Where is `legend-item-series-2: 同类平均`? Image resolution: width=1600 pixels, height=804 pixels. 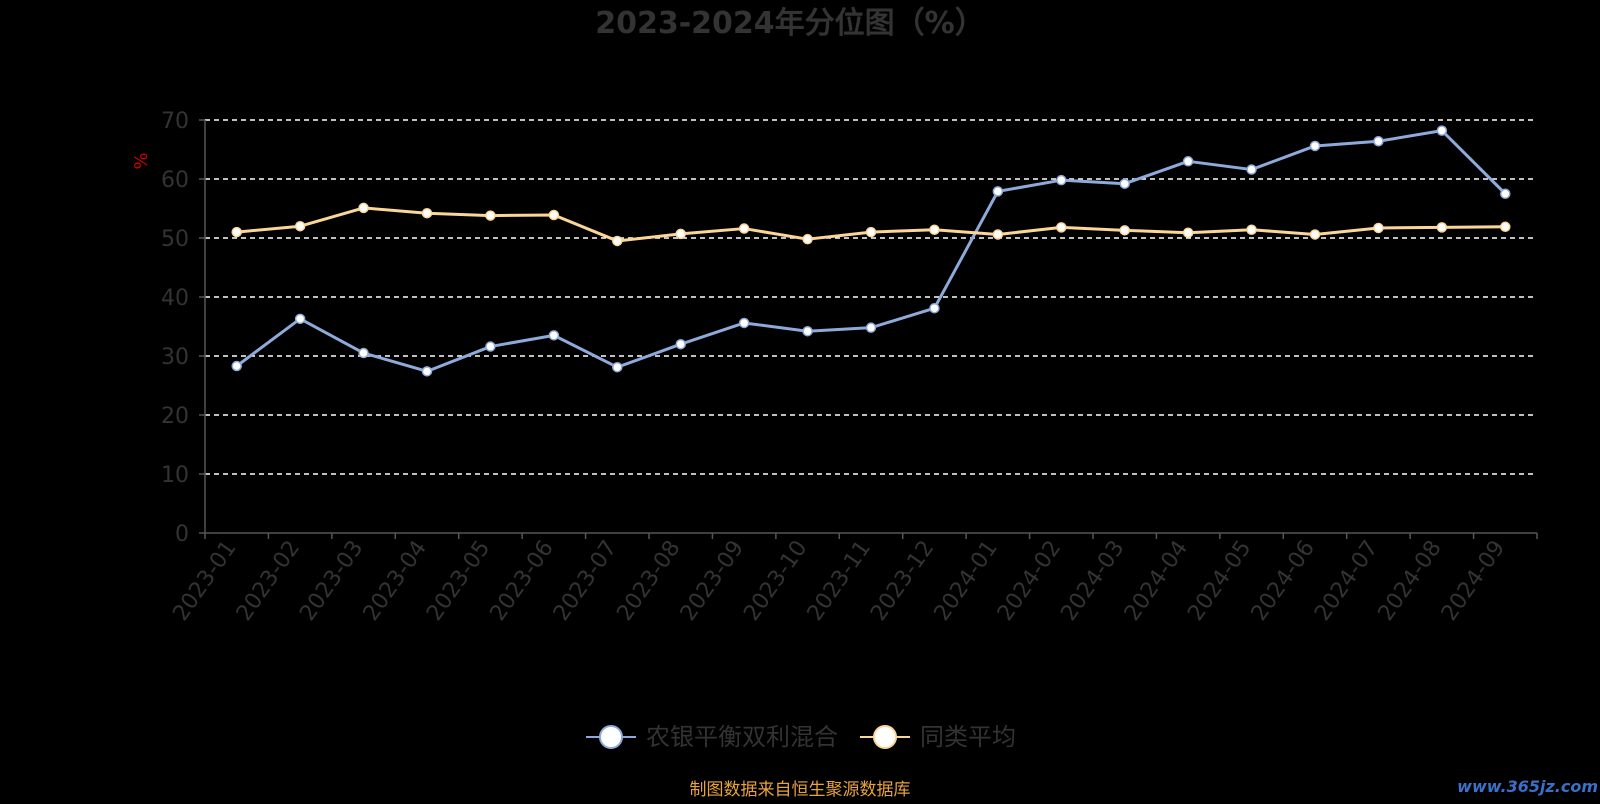
legend-item-series-2: 同类平均 is located at coordinates (938, 737).